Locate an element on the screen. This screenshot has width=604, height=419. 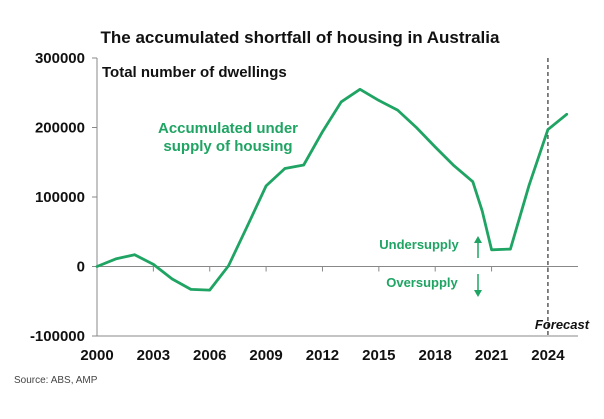
x-tick-label: 2000 is located at coordinates (96, 355).